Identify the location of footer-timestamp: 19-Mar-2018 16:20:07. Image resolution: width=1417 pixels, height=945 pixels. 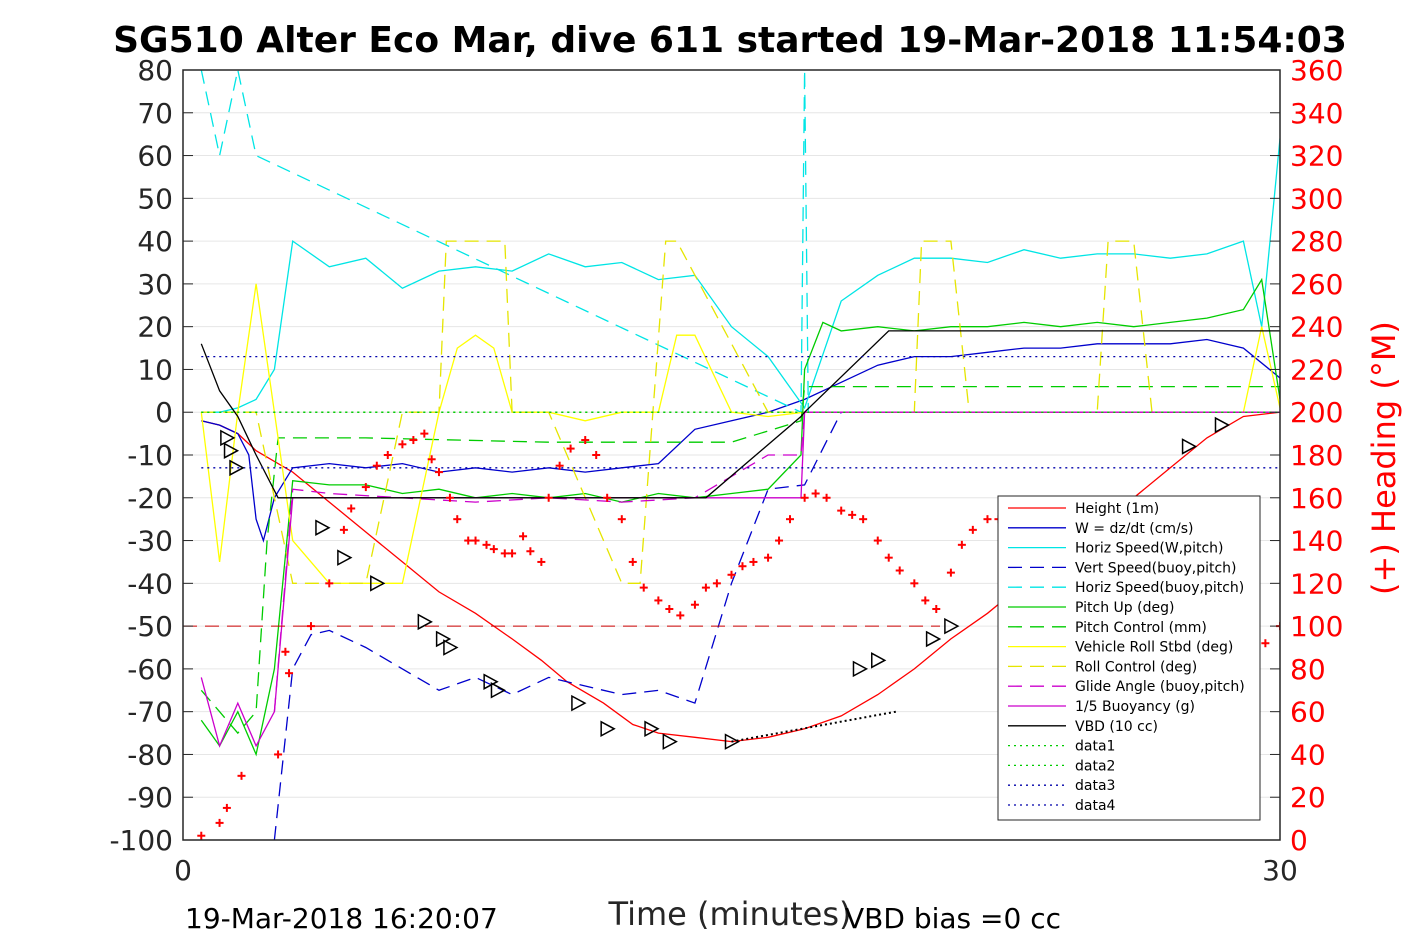
(341, 918).